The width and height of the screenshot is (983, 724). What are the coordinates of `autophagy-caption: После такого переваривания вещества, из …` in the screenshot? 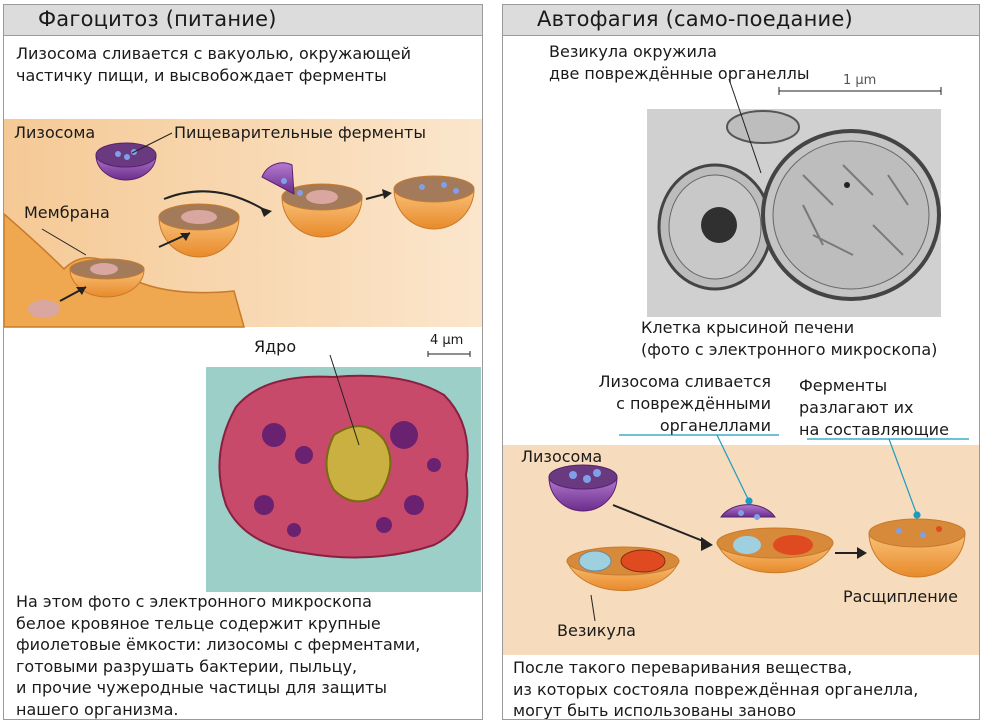 It's located at (716, 689).